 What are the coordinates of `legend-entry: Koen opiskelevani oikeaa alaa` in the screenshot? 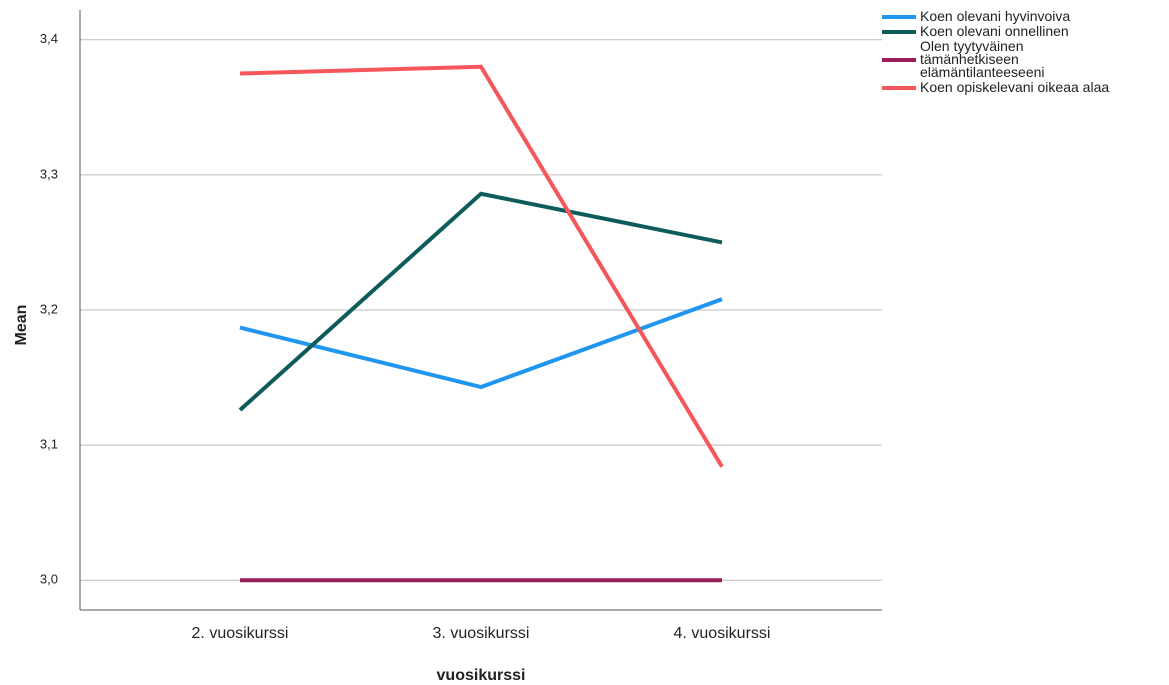 It's located at (996, 87).